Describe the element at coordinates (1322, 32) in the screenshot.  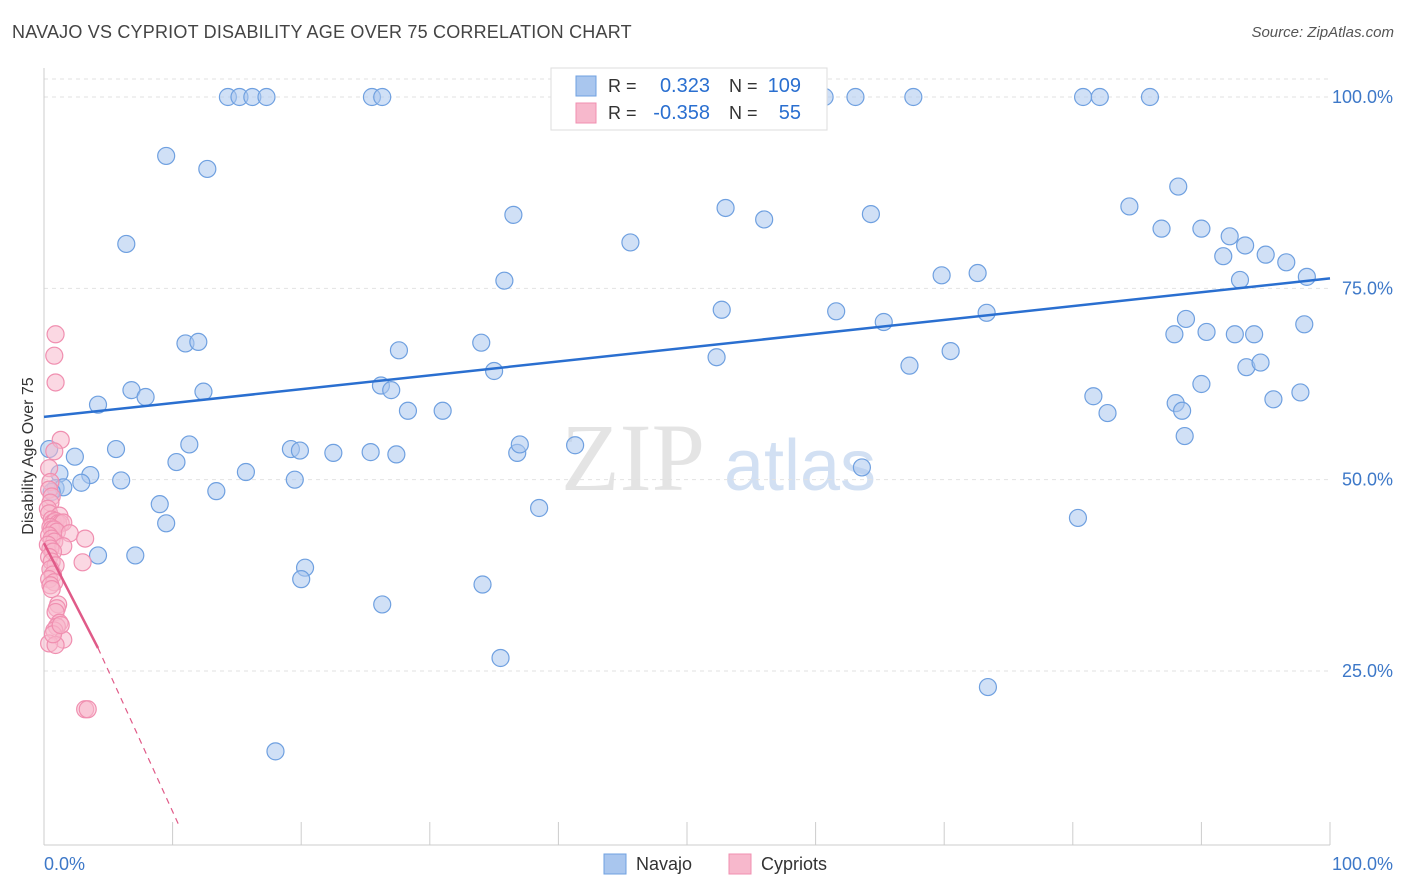
I see `source-credit: Source: ZipAtlas.com` at that location.